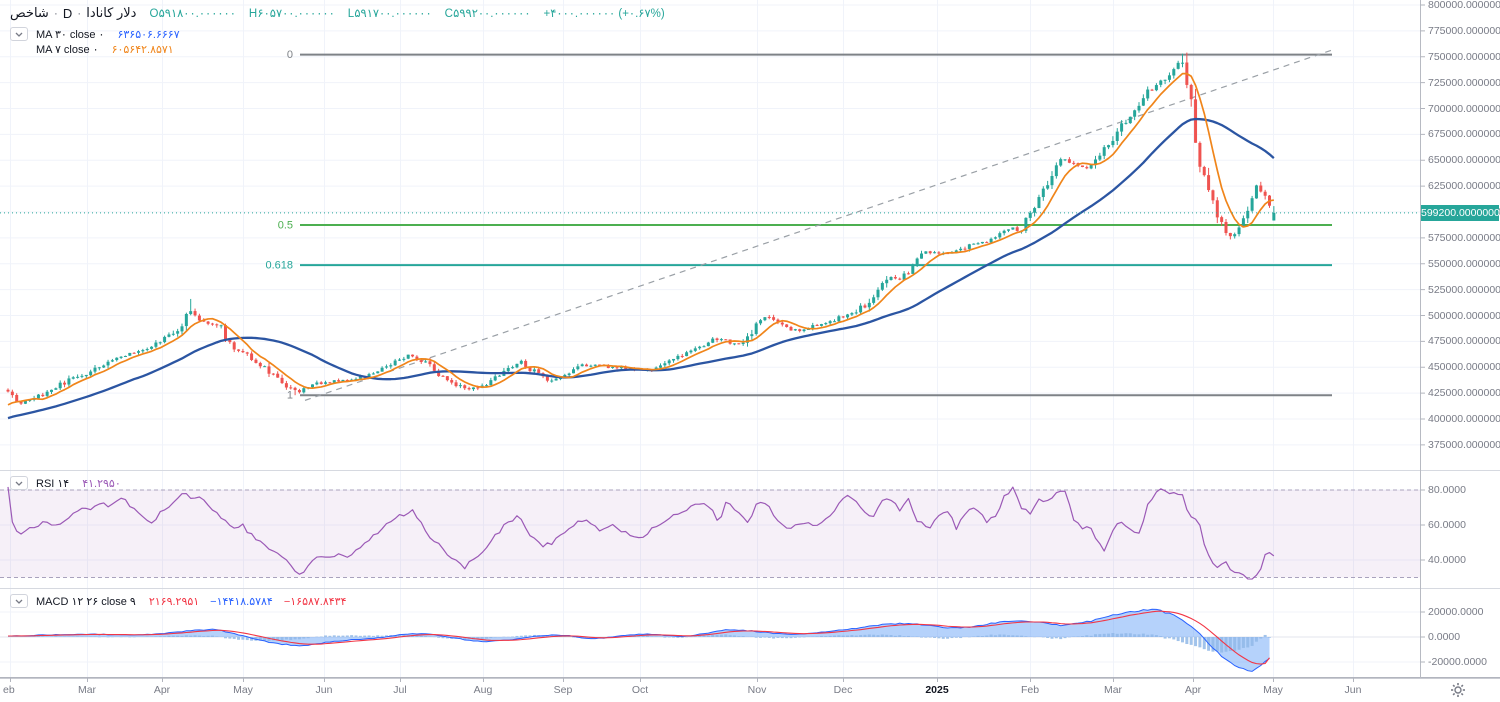 The image size is (1500, 702). Describe the element at coordinates (285, 225) in the screenshot. I see `svg-text: 0.5` at that location.